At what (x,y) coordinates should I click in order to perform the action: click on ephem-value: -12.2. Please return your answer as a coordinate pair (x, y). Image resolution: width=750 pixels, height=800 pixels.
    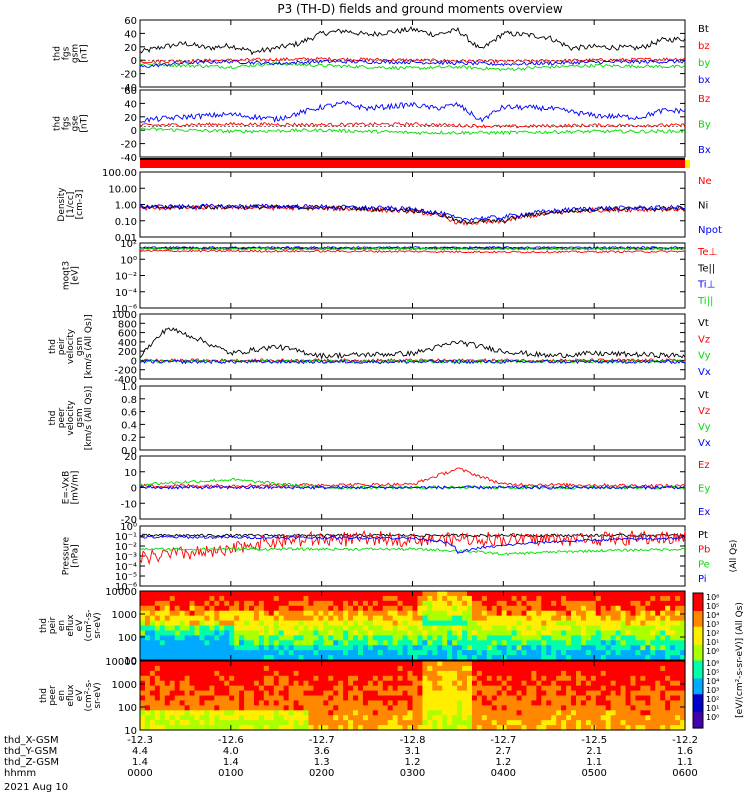
    Looking at the image, I should click on (685, 740).